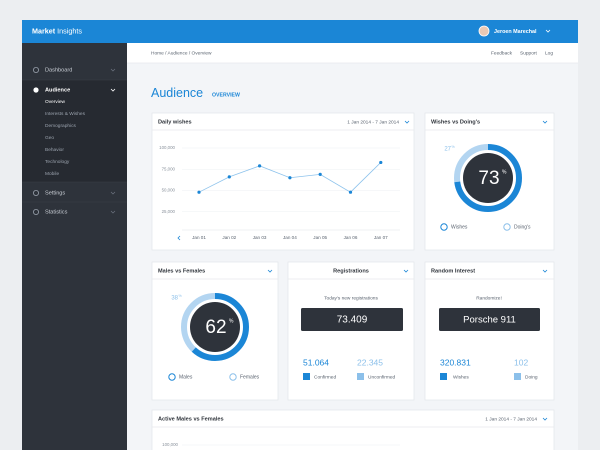  I want to click on x-tick-label: Jan 02, so click(229, 237).